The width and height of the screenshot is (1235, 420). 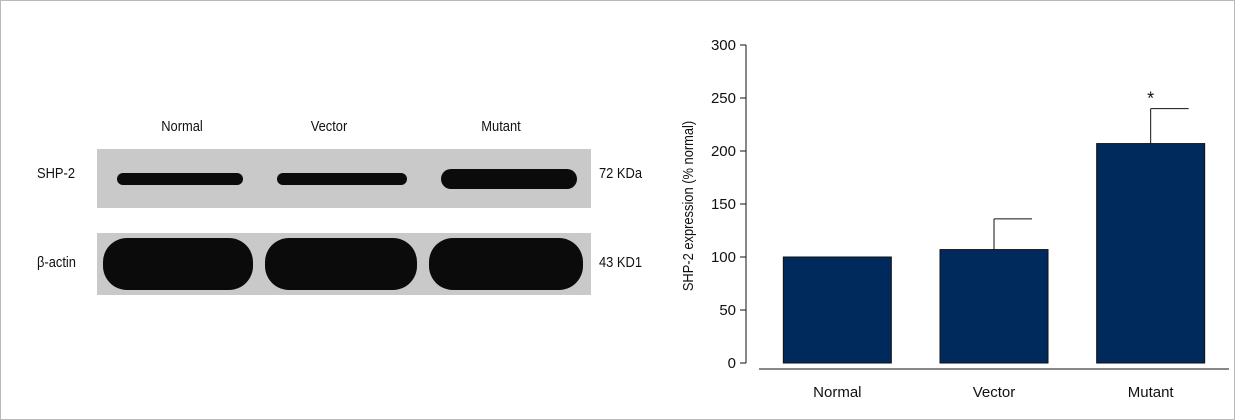 What do you see at coordinates (1151, 253) in the screenshot?
I see `bar-mutant` at bounding box center [1151, 253].